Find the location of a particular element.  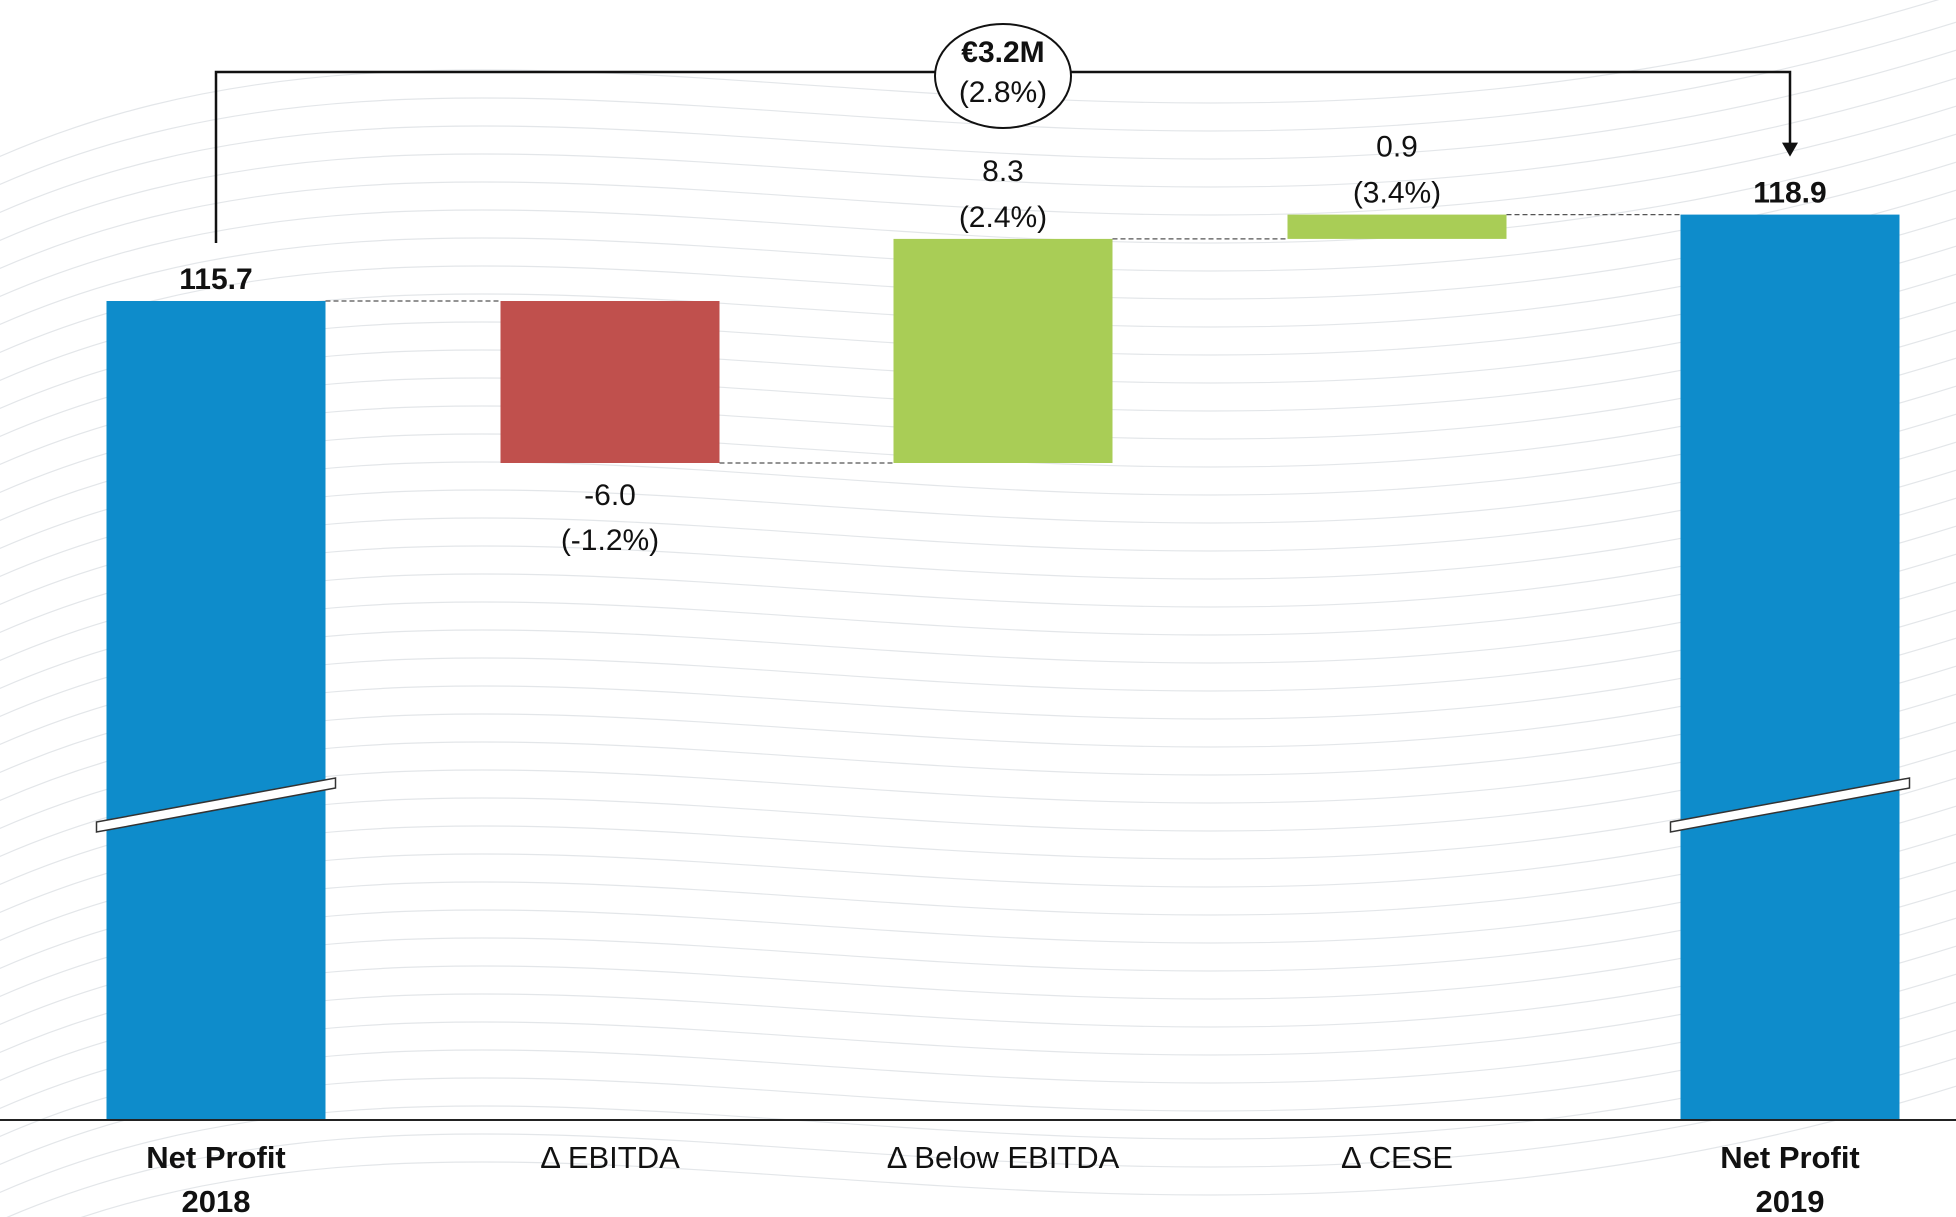

total-change-ellipse is located at coordinates (1003, 76).